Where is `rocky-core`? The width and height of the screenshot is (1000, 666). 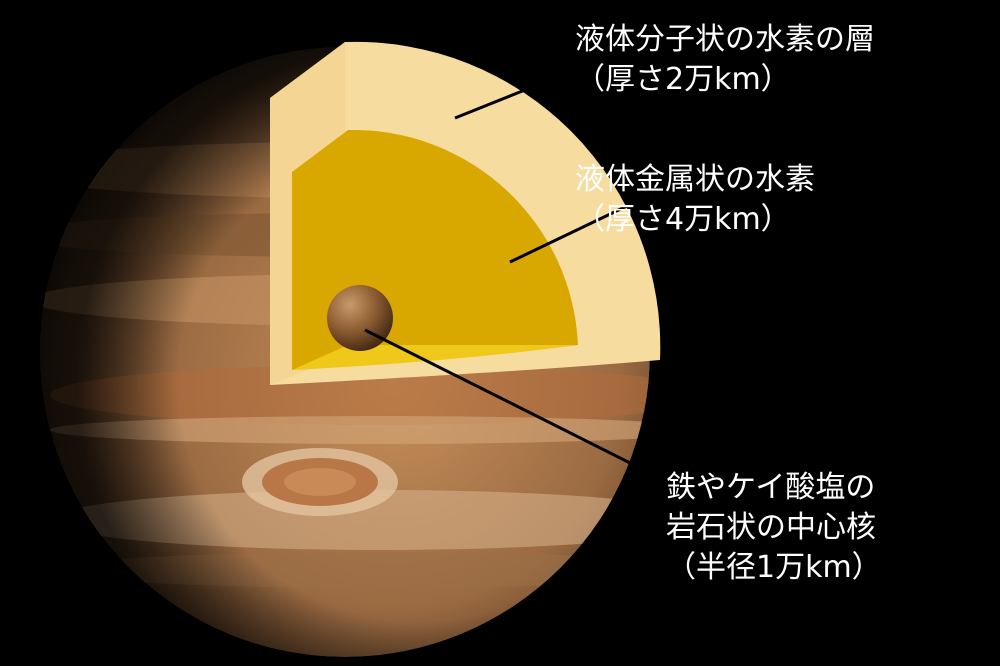 rocky-core is located at coordinates (360, 318).